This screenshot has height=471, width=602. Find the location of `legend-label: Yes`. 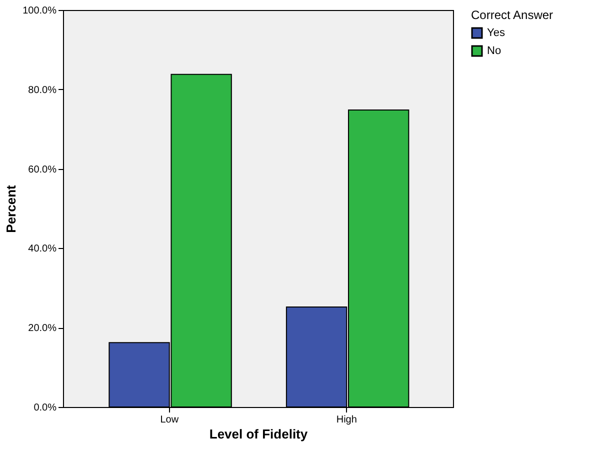

legend-label: Yes is located at coordinates (496, 33).